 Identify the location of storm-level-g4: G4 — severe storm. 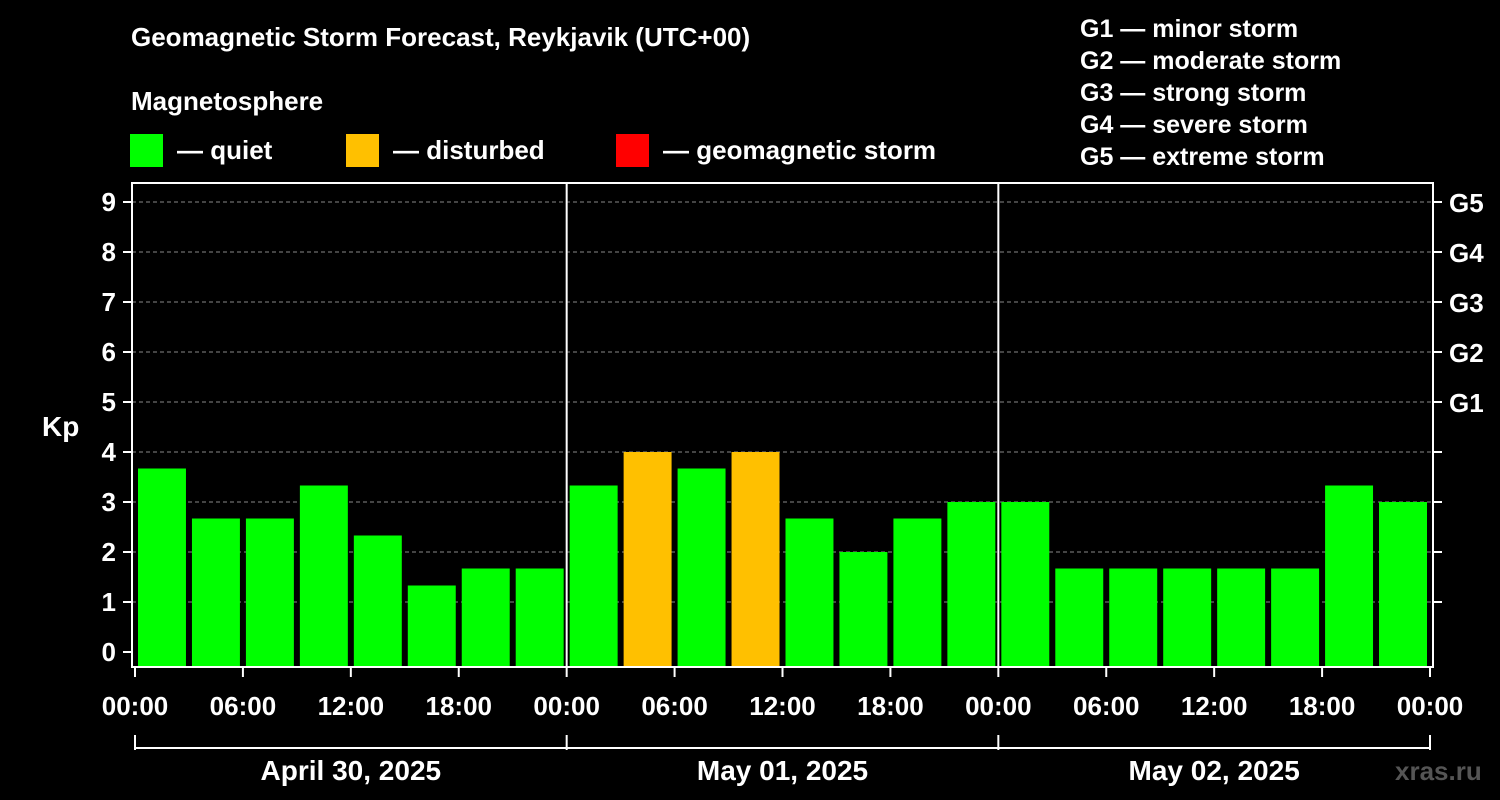
(1194, 125).